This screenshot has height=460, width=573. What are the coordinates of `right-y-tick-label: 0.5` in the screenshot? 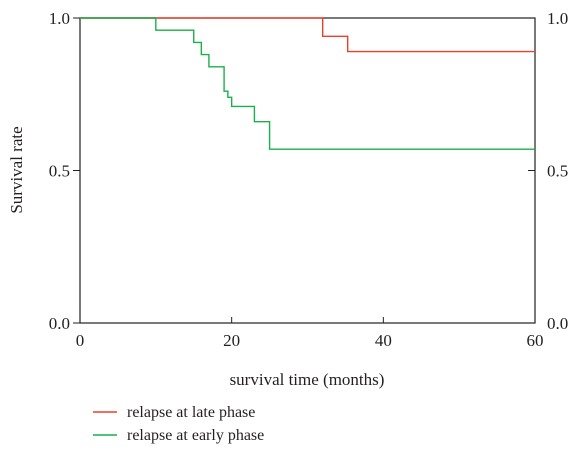 It's located at (557, 171).